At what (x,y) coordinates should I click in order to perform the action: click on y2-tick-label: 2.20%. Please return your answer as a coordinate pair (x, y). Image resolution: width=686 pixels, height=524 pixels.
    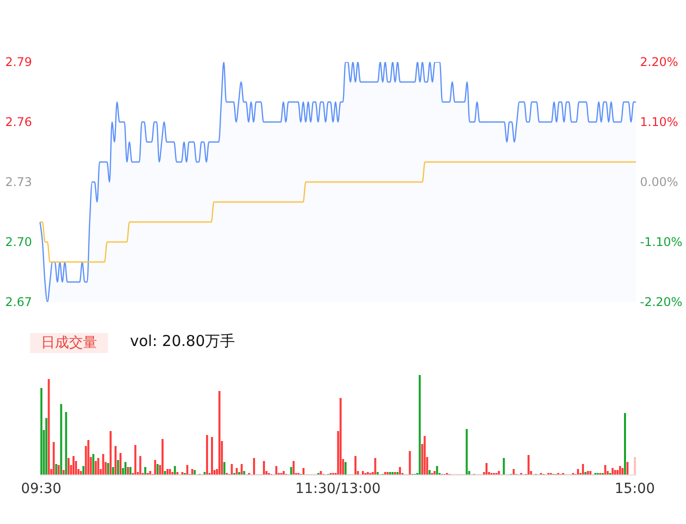
    Looking at the image, I should click on (659, 62).